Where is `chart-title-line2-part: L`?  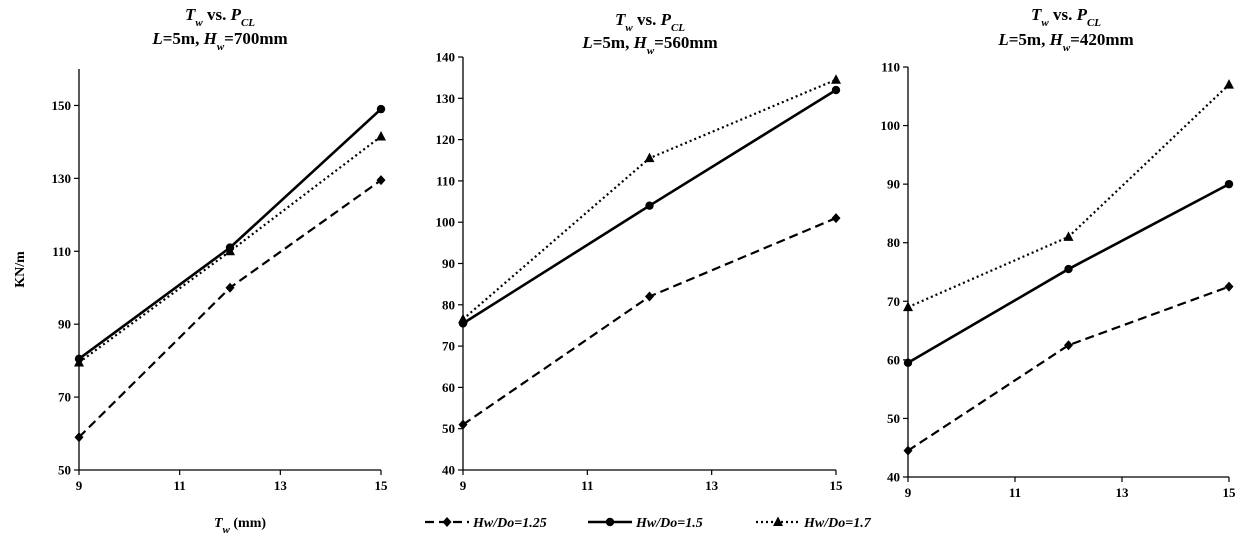
chart-title-line2-part: L is located at coordinates (156, 38).